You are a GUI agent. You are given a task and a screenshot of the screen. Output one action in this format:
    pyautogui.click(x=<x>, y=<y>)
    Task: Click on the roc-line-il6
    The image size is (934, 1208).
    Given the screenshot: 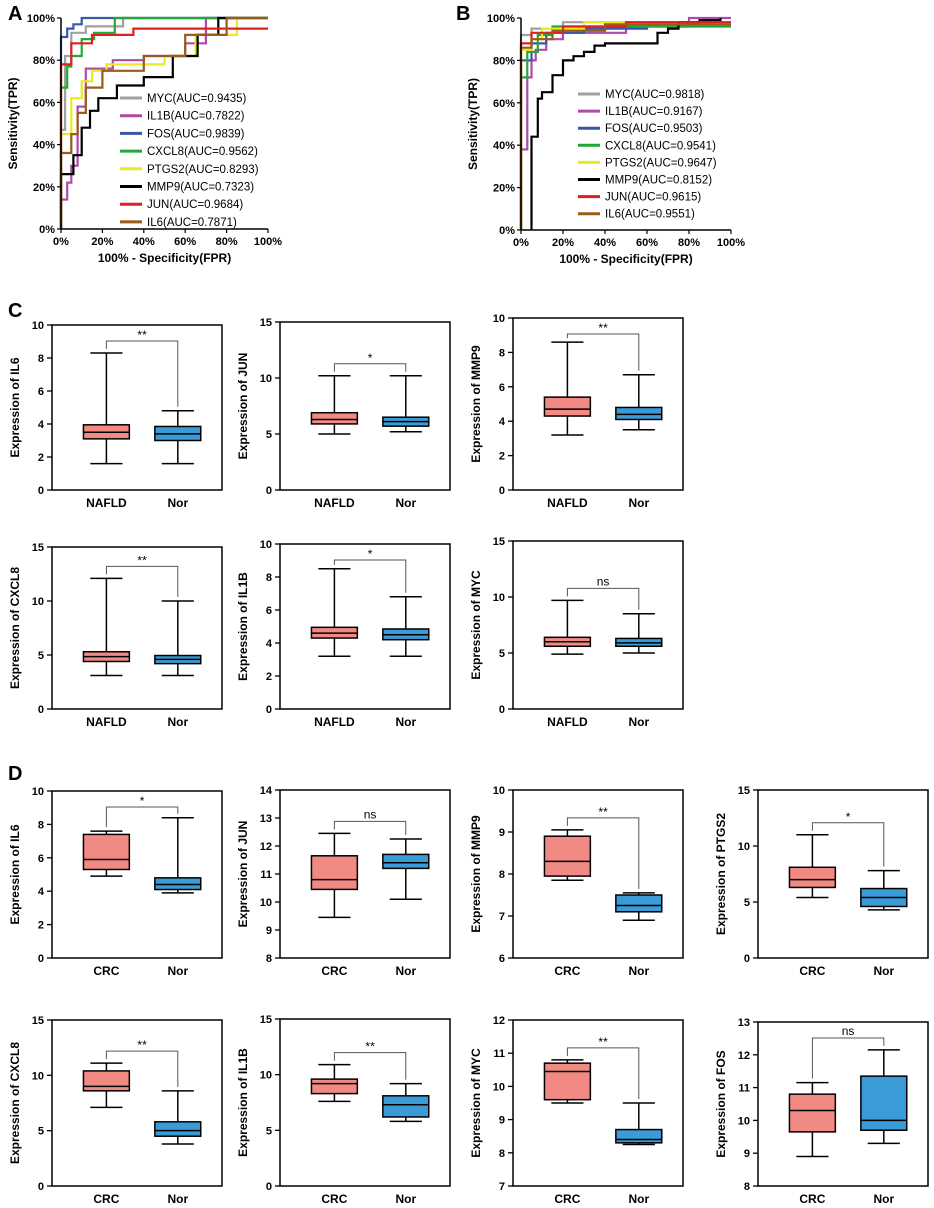 What is the action you would take?
    pyautogui.click(x=625, y=126)
    